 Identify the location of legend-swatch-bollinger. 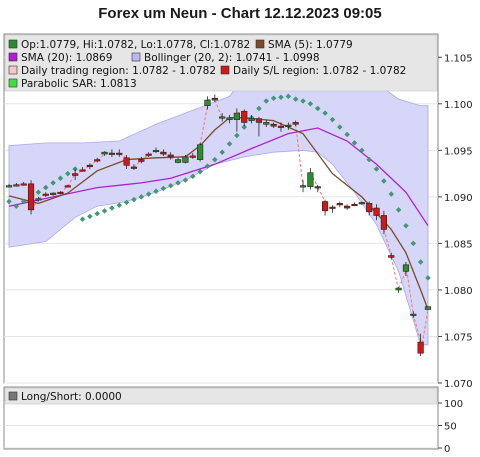
(136, 57).